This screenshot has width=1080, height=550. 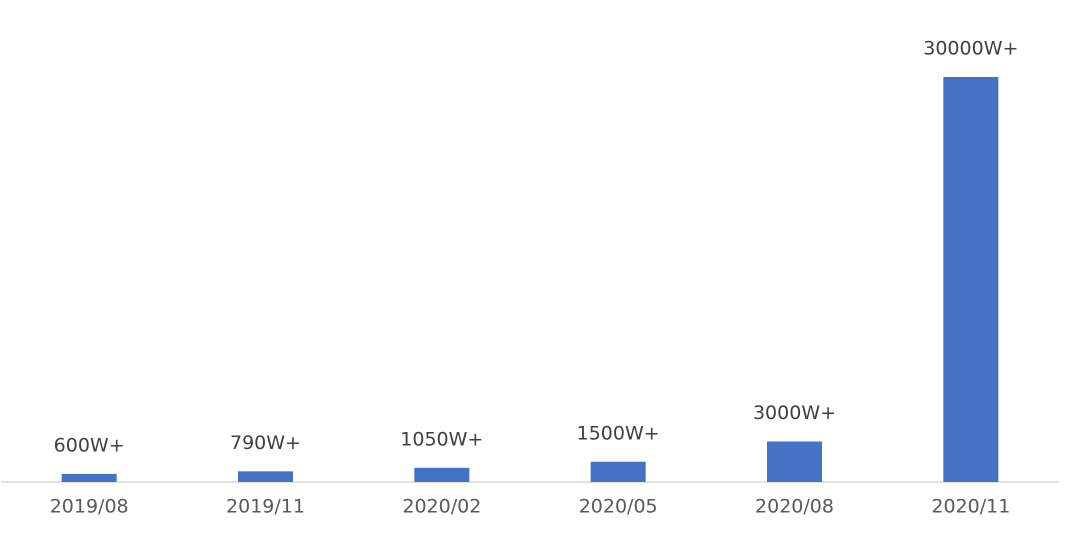 What do you see at coordinates (265, 507) in the screenshot?
I see `x-tick-label: 2019/11` at bounding box center [265, 507].